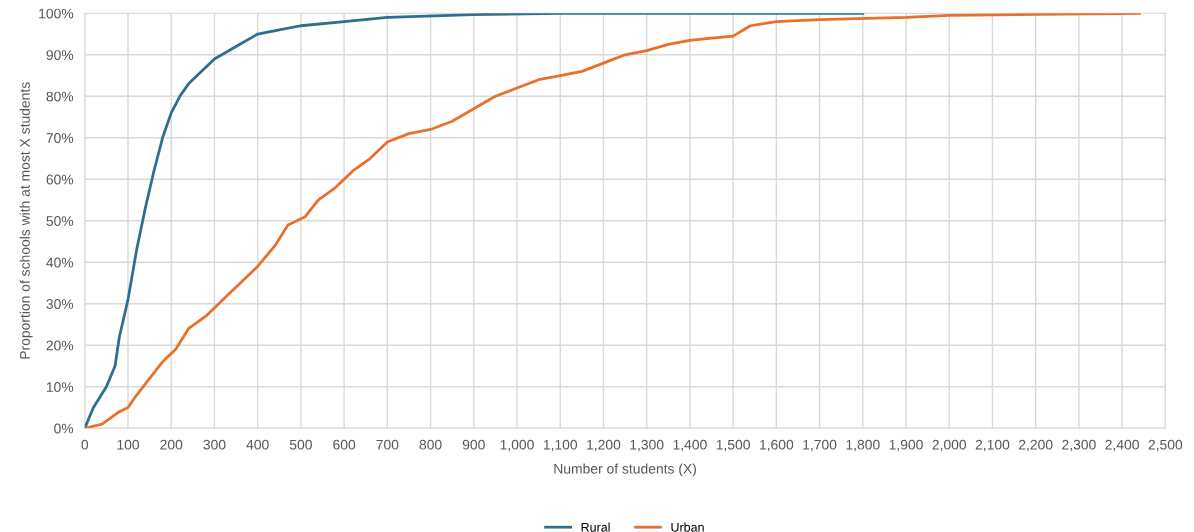  I want to click on x-tick-label: 2,400, so click(1122, 445).